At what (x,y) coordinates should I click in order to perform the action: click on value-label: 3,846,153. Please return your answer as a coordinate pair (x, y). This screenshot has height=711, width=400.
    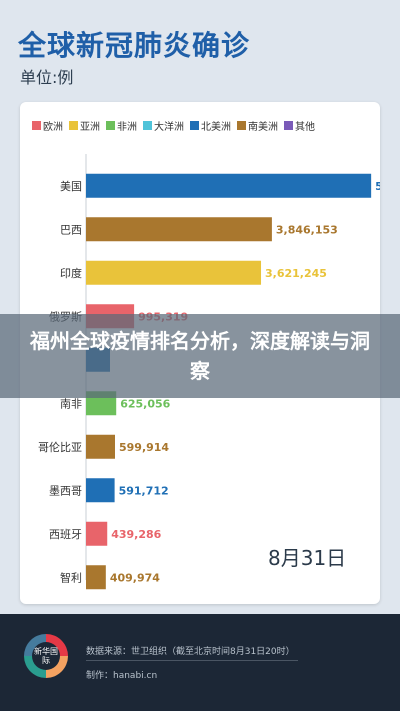
    Looking at the image, I should click on (307, 229).